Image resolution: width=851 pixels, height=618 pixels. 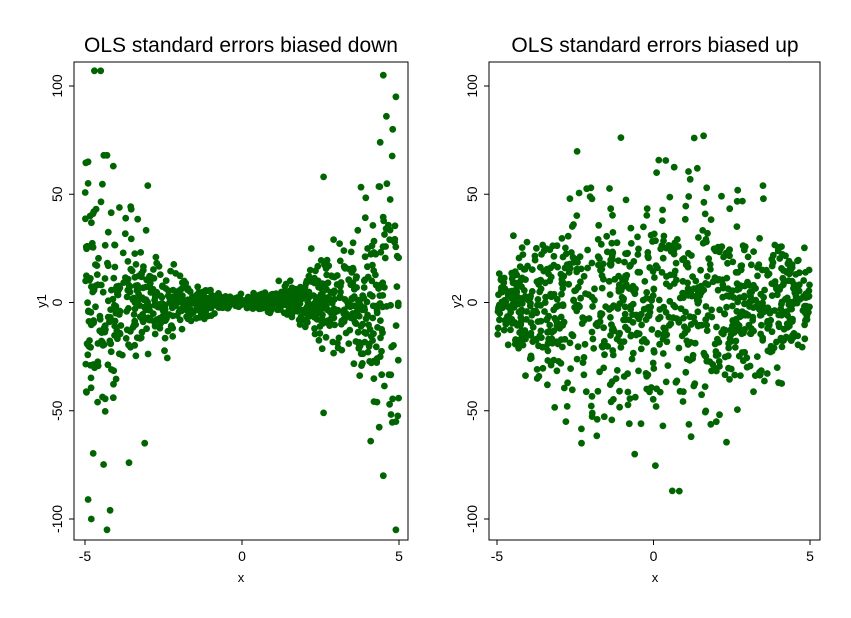 What do you see at coordinates (85, 556) in the screenshot?
I see `x-tick-label: -5` at bounding box center [85, 556].